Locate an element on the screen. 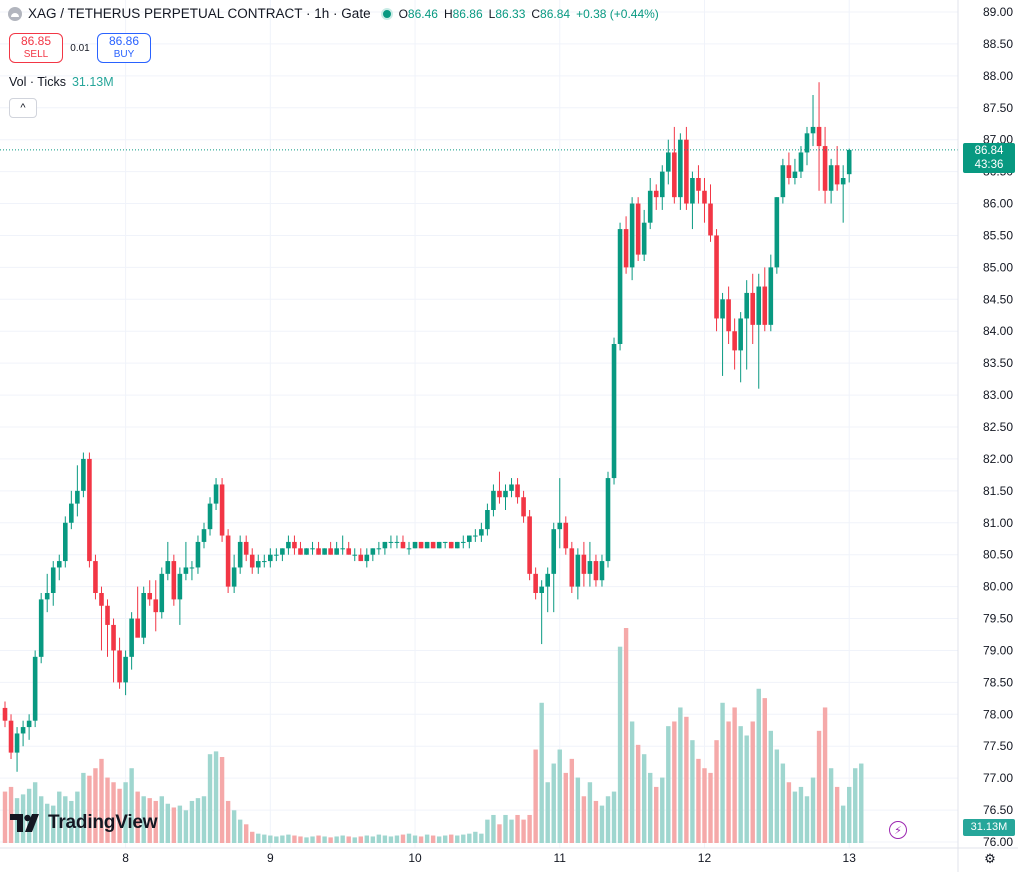 This screenshot has height=872, width=1018. volume-axis-label: 31.13M is located at coordinates (989, 827).